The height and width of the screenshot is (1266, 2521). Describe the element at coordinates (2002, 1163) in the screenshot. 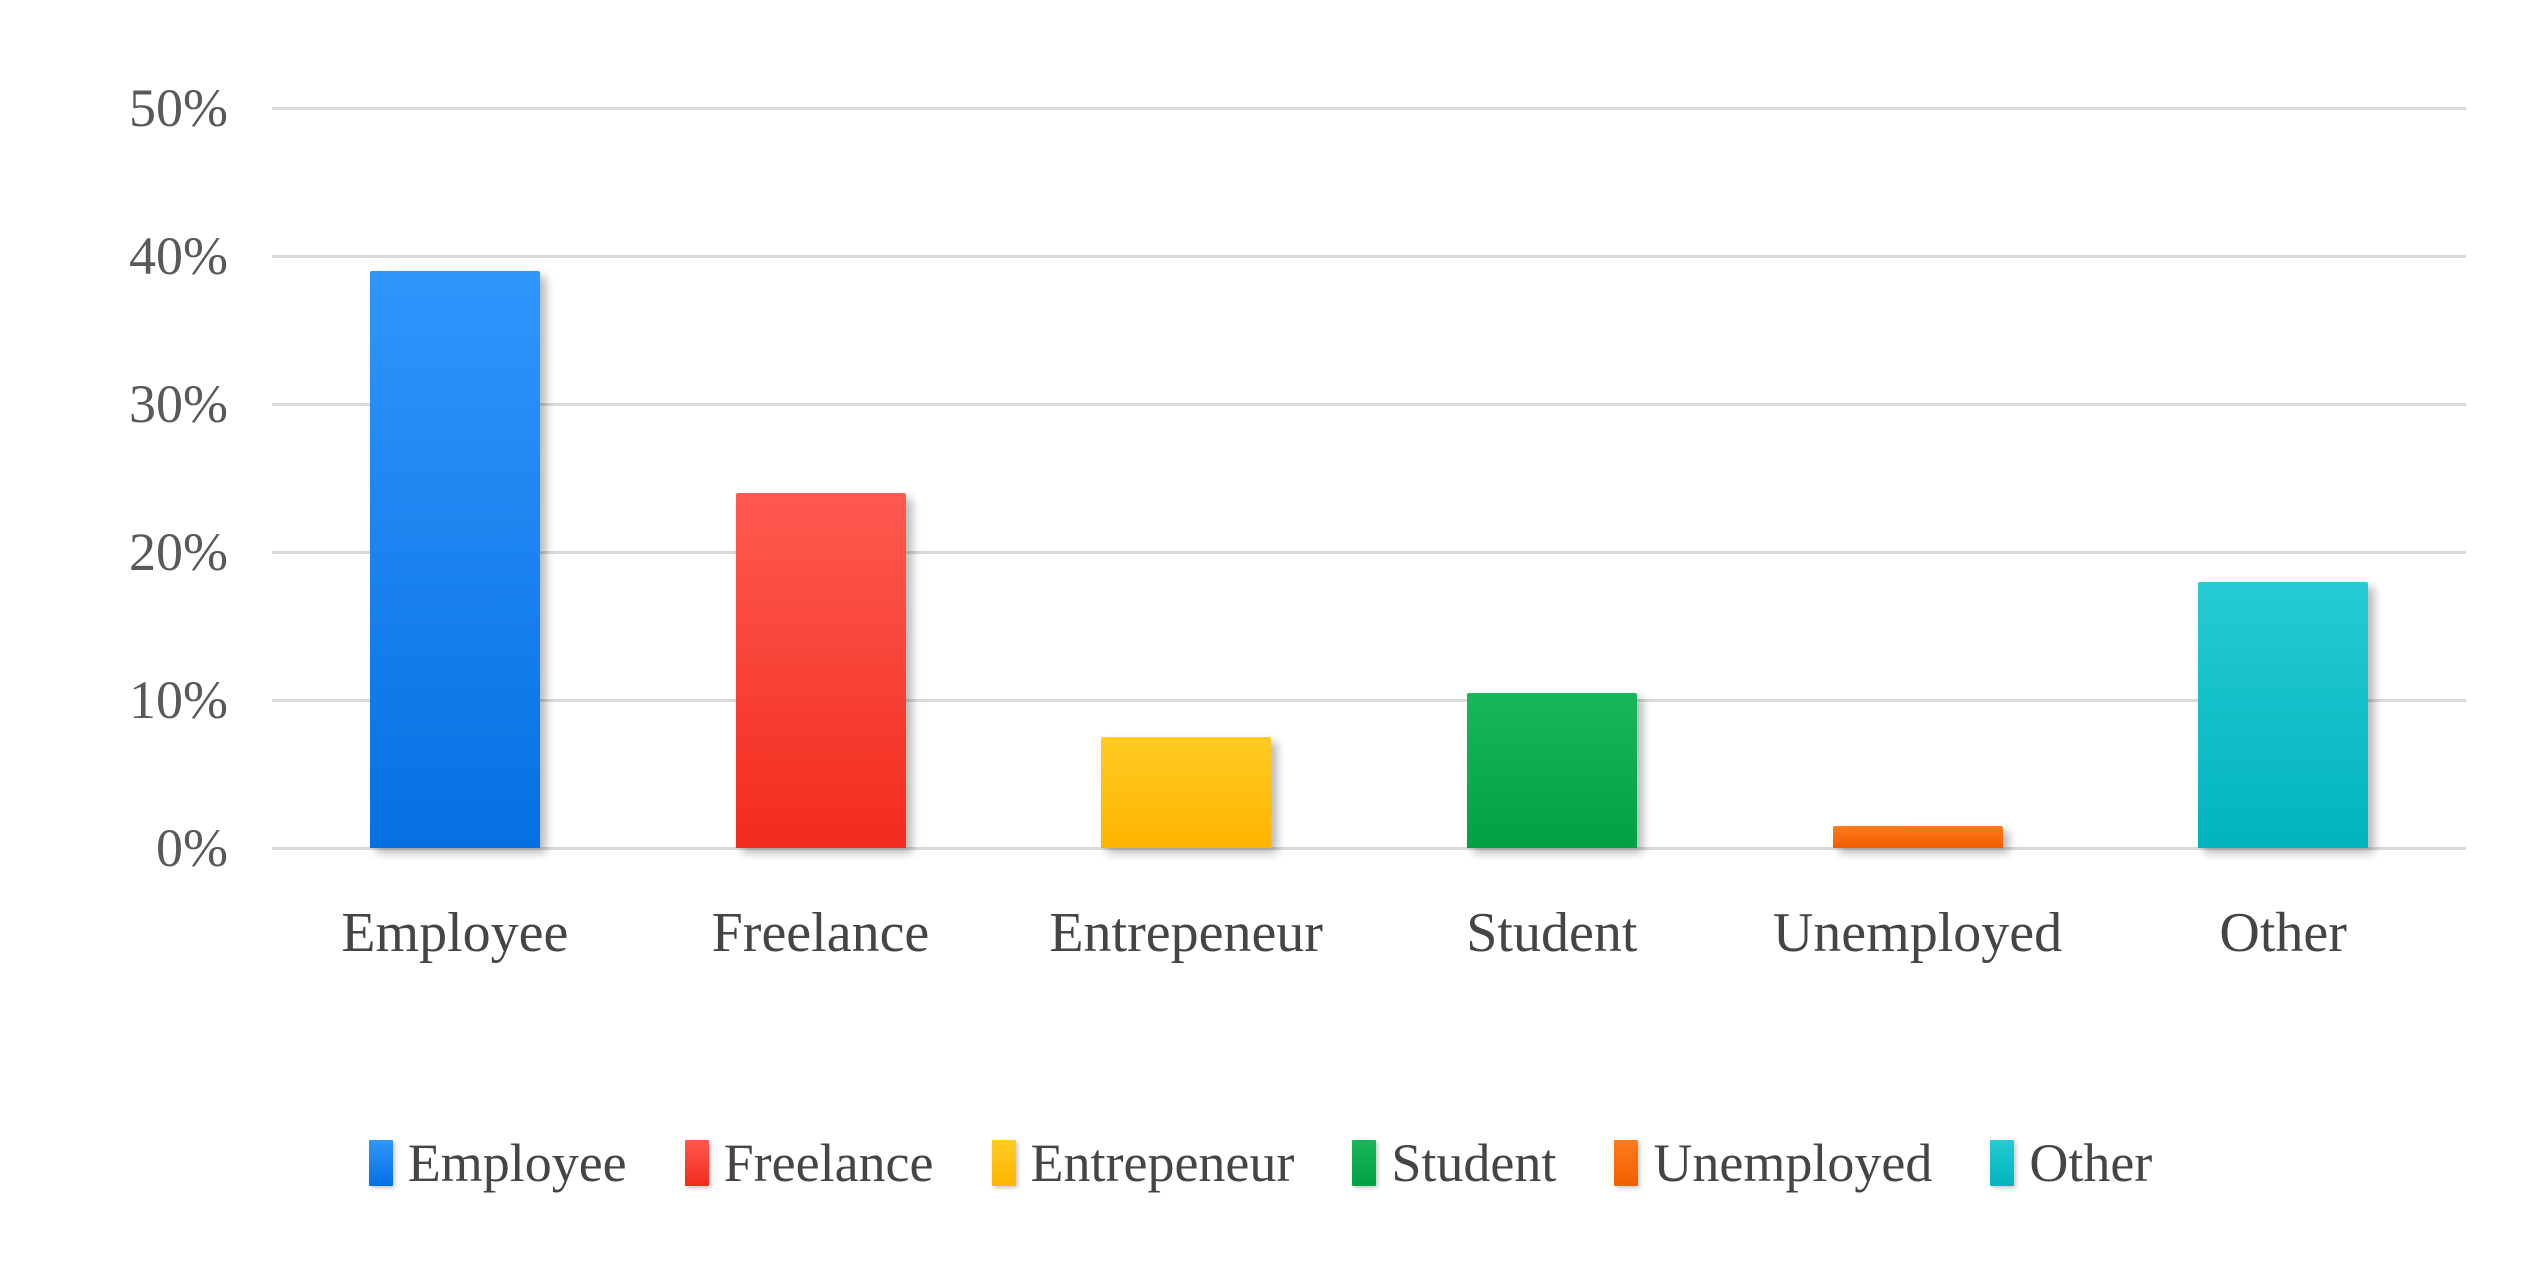

I see `legend-swatch-other` at that location.